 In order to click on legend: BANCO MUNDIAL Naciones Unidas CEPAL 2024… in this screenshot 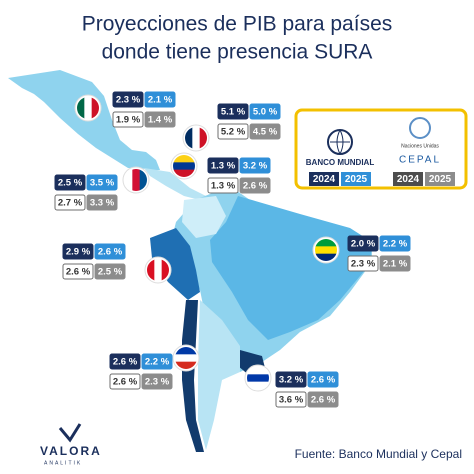, I will do `click(381, 149)`.